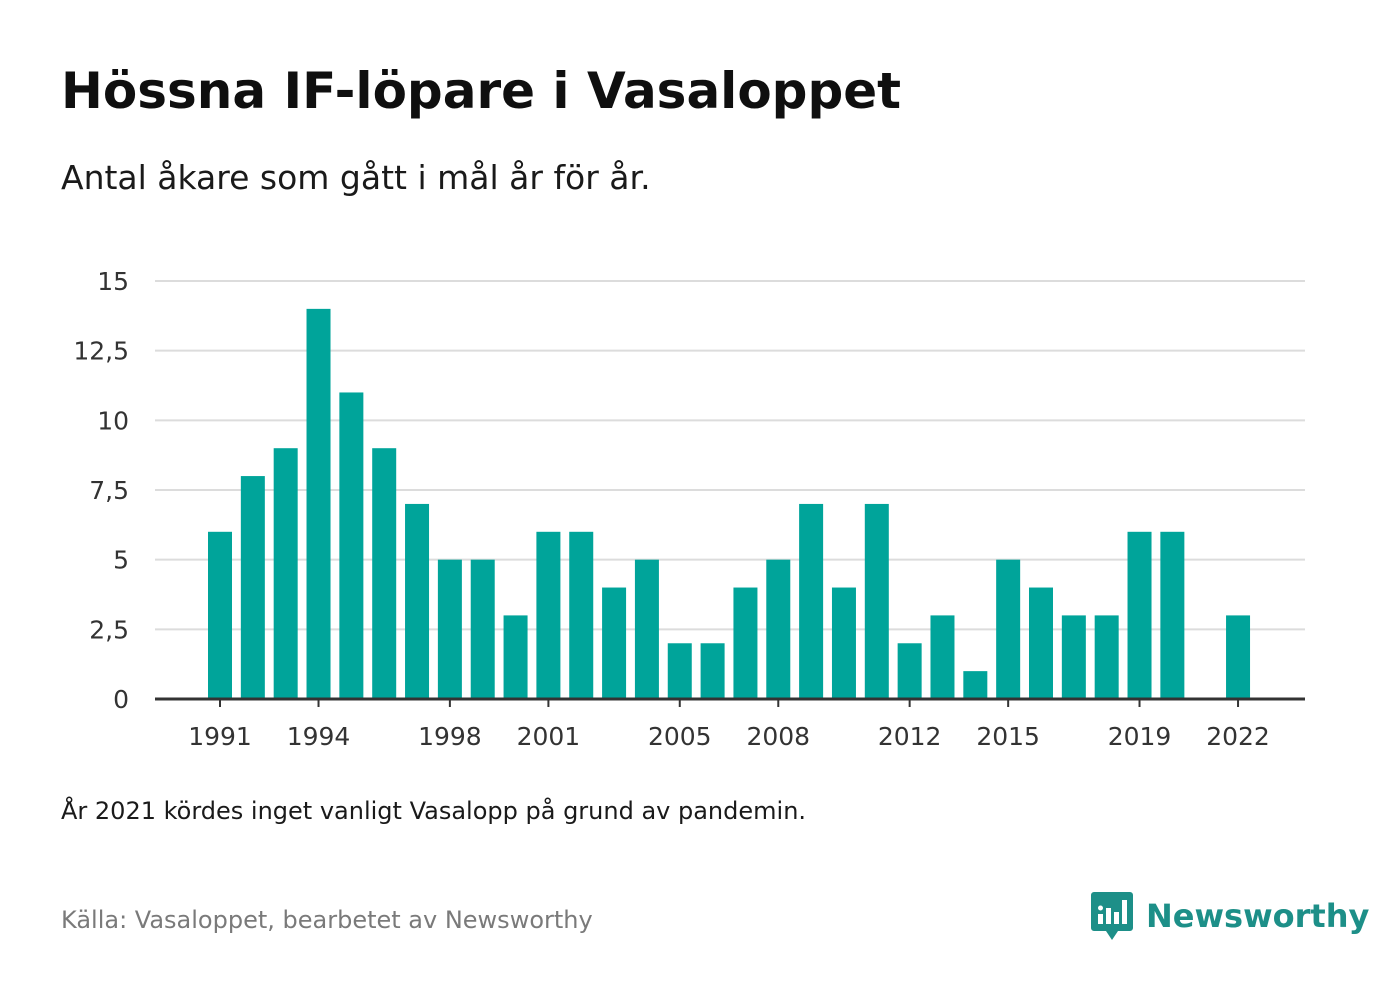 This screenshot has width=1400, height=1000. I want to click on newsworthy-brand: Newsworthy, so click(1229, 916).